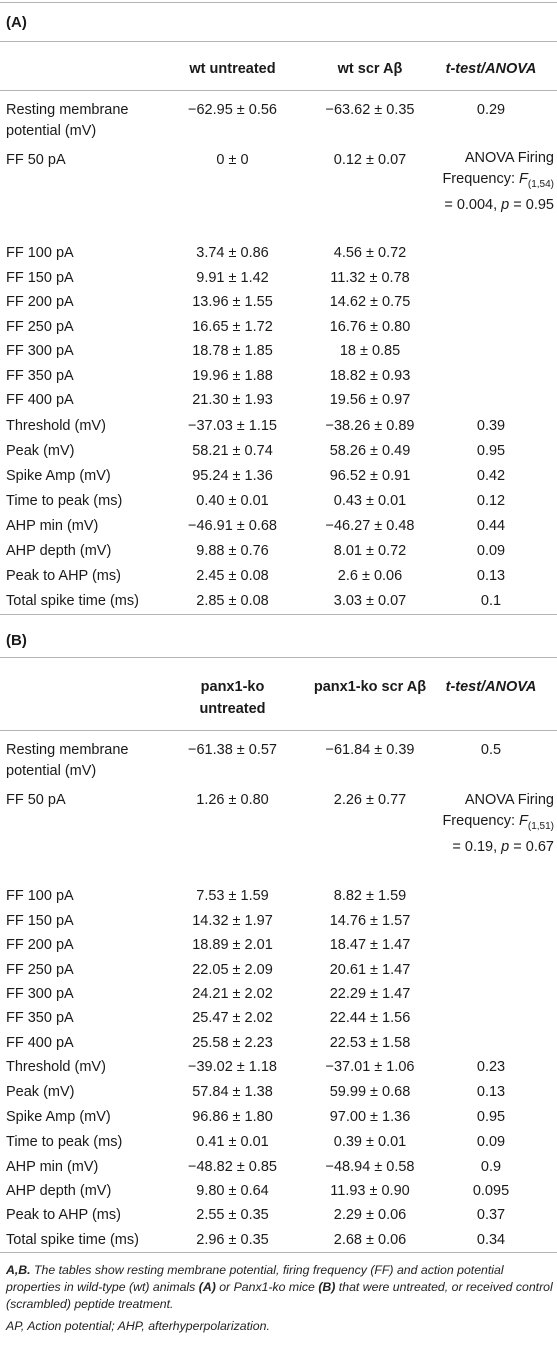 Image resolution: width=557 pixels, height=1347 pixels. I want to click on section-a-value-col1: 19.96 ± 1.88, so click(232, 376).